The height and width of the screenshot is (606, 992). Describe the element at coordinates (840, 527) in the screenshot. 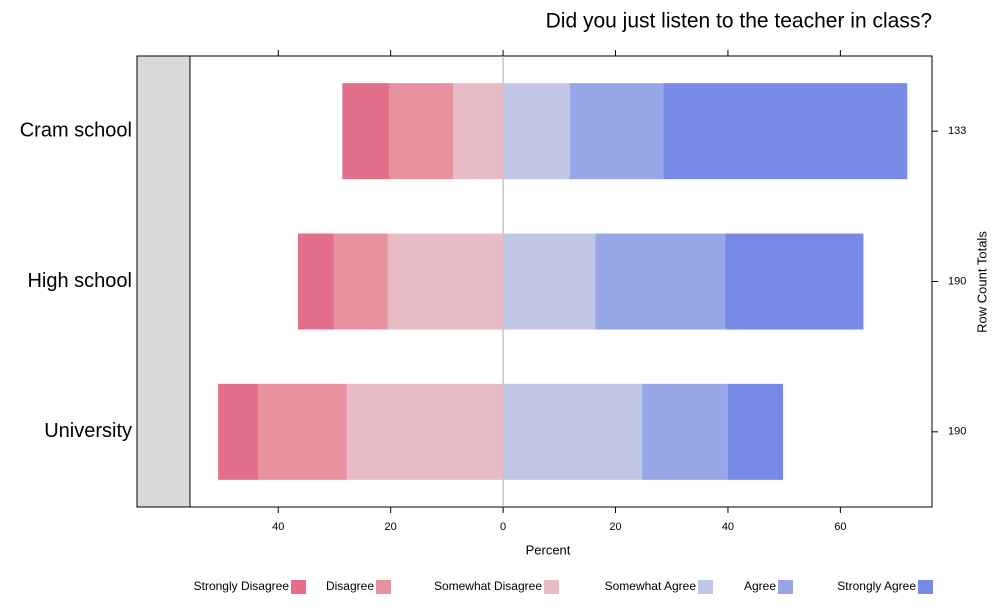

I see `x-tick-label: 60` at that location.